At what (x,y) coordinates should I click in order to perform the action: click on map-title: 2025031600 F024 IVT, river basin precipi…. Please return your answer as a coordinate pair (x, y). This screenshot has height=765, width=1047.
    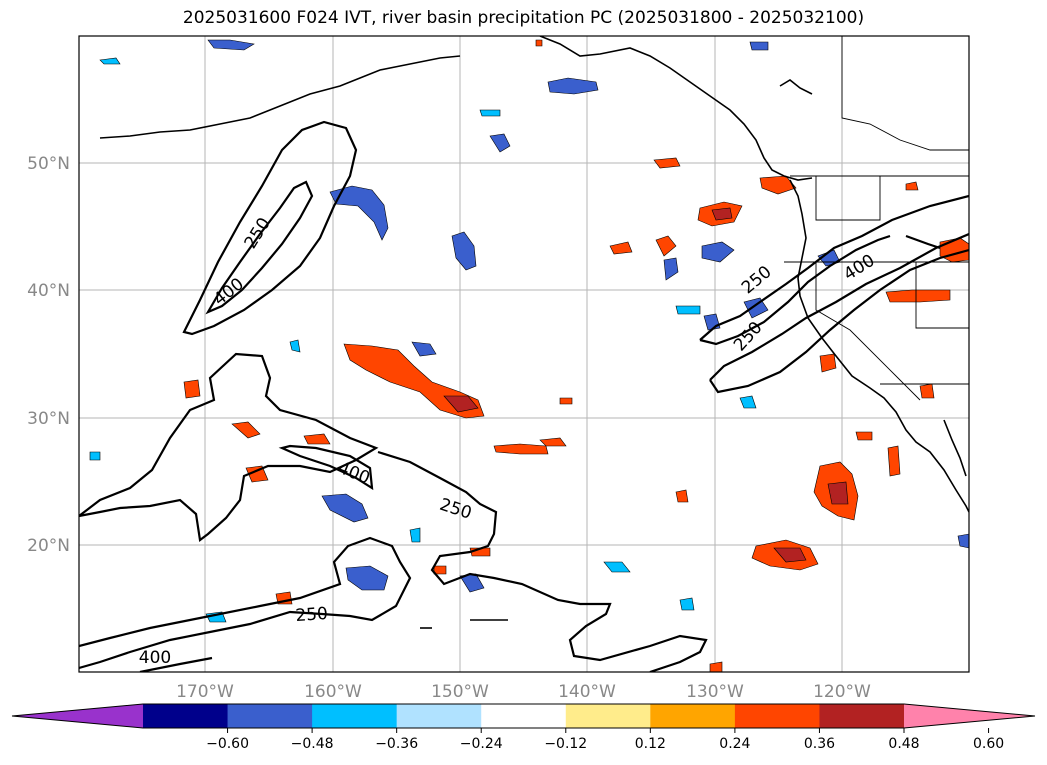
    Looking at the image, I should click on (523, 18).